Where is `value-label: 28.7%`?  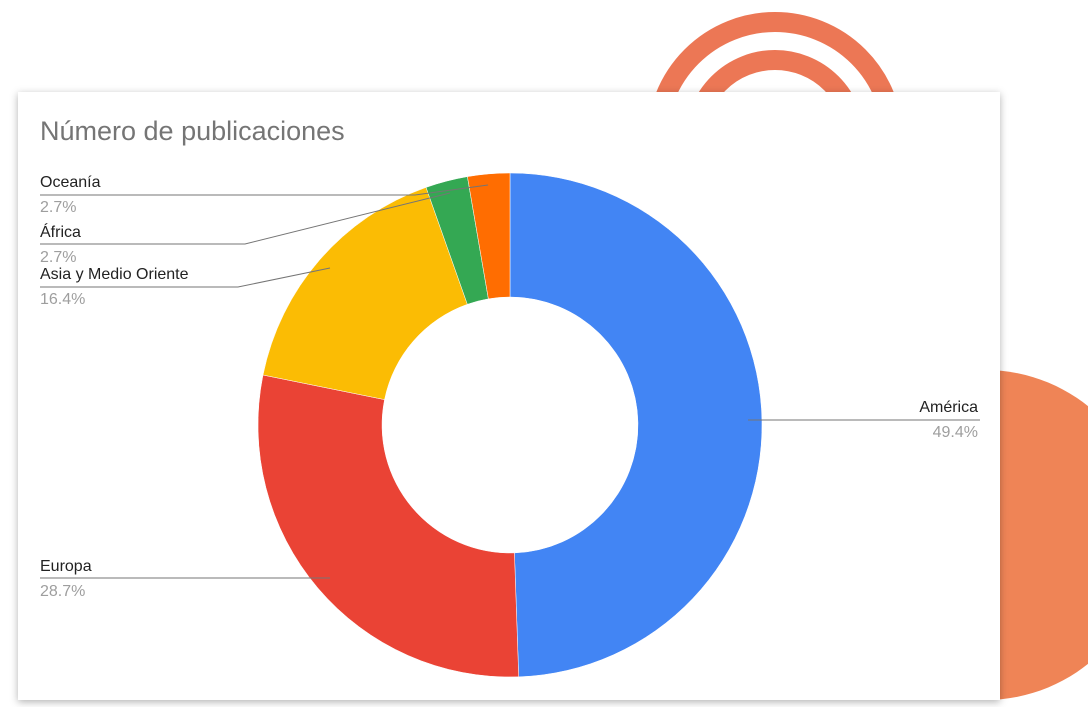
value-label: 28.7% is located at coordinates (62, 591).